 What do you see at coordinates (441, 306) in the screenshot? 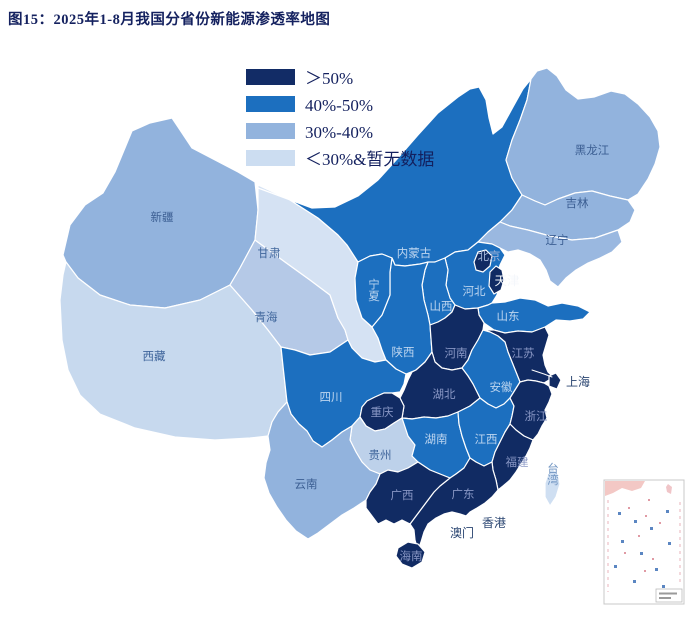
I see `province-label-shanxi: 山西` at bounding box center [441, 306].